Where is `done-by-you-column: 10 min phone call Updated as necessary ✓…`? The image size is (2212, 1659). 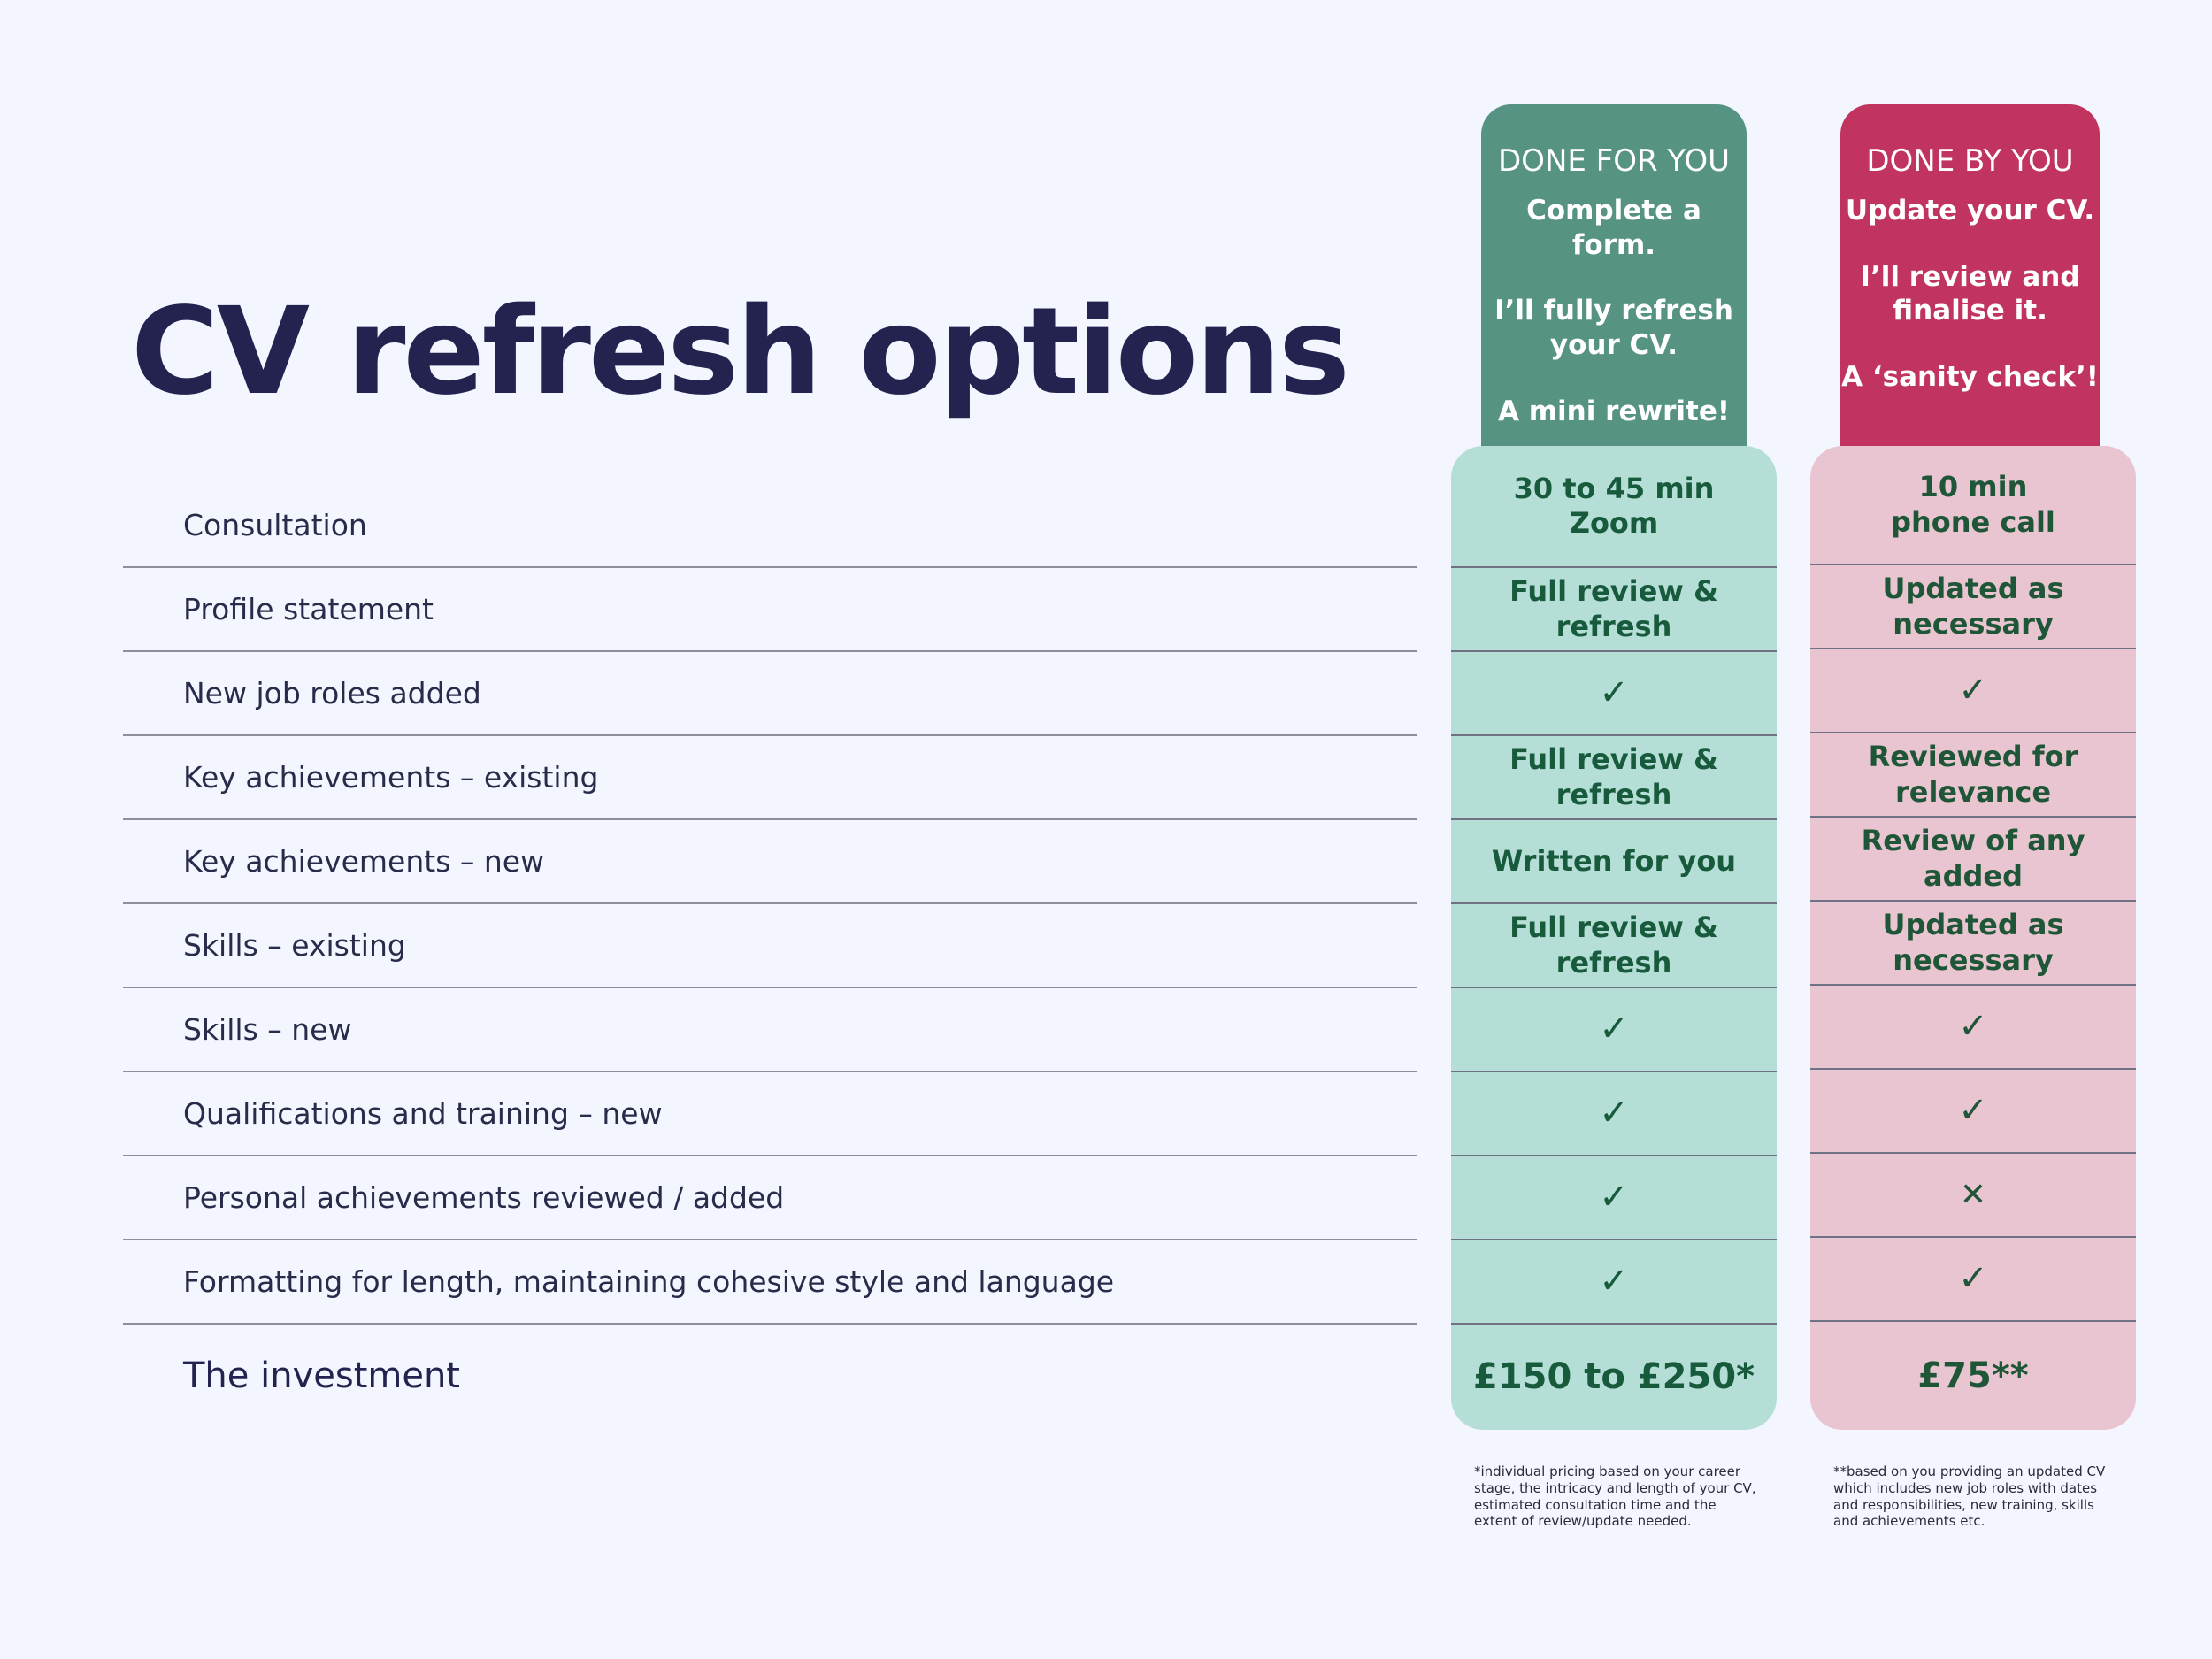
done-by-you-column: 10 min phone call Updated as necessary ✓… is located at coordinates (1973, 938).